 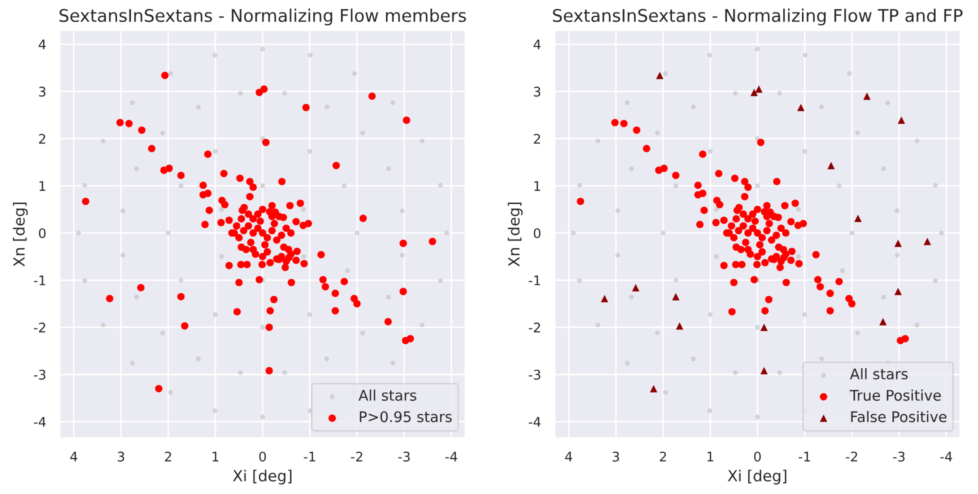 I want to click on chart-title: SextansInSextans - Normalizing Flow TP and FP, so click(x=757, y=17).